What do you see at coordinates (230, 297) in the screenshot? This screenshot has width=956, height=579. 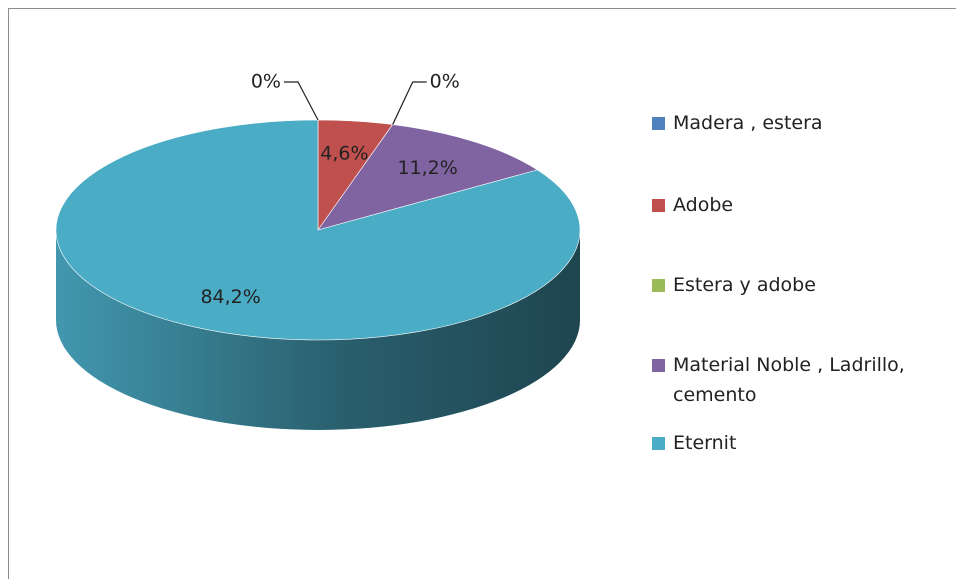 I see `data-label: 84,2%` at bounding box center [230, 297].